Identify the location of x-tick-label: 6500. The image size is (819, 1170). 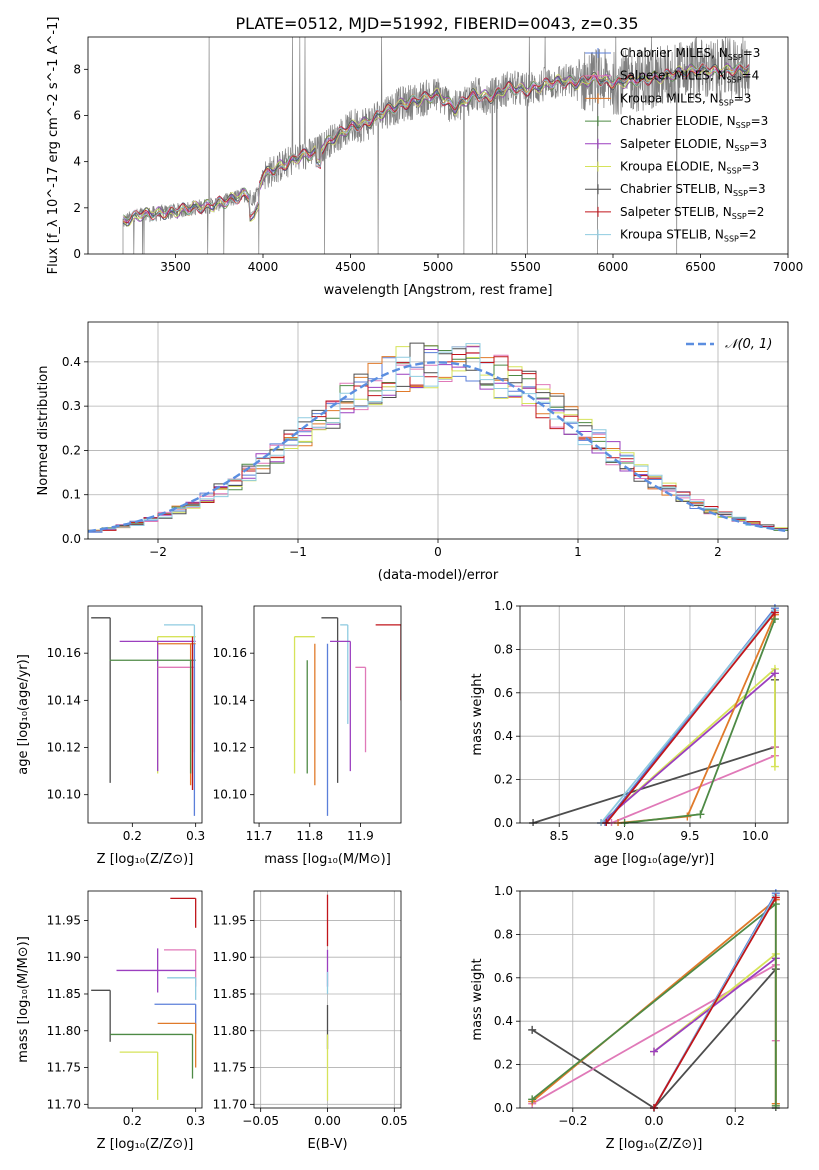
(700, 267).